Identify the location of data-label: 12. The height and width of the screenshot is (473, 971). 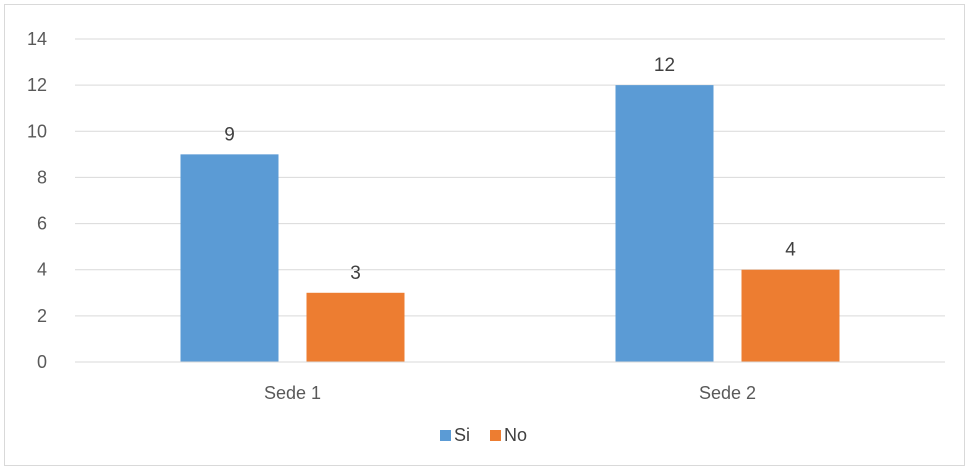
(664, 65).